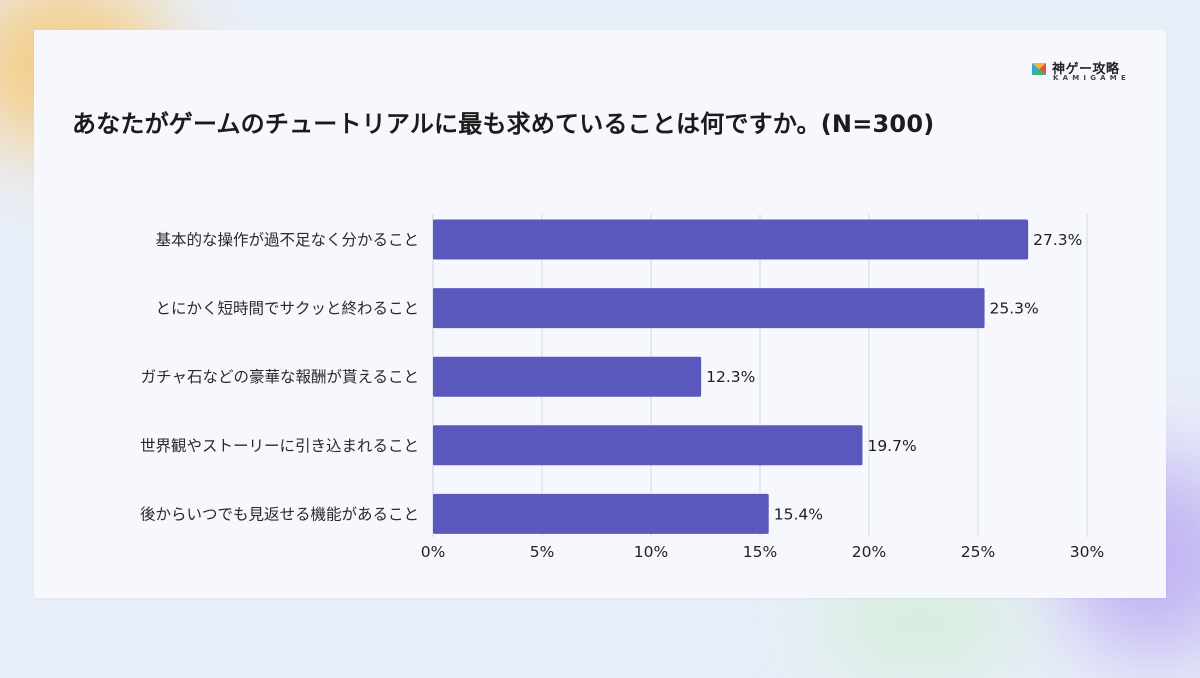 This screenshot has height=678, width=1200. Describe the element at coordinates (503, 124) in the screenshot. I see `chart-title: あなたがゲームのチュートリアルに最も求めていることは何ですか。(N=300)` at that location.